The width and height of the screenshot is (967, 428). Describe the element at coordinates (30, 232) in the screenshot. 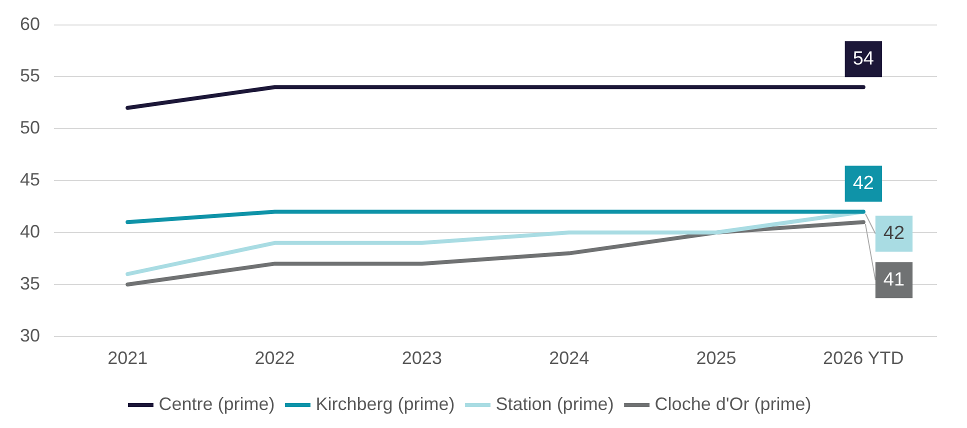

I see `y-tick-label: 40` at that location.